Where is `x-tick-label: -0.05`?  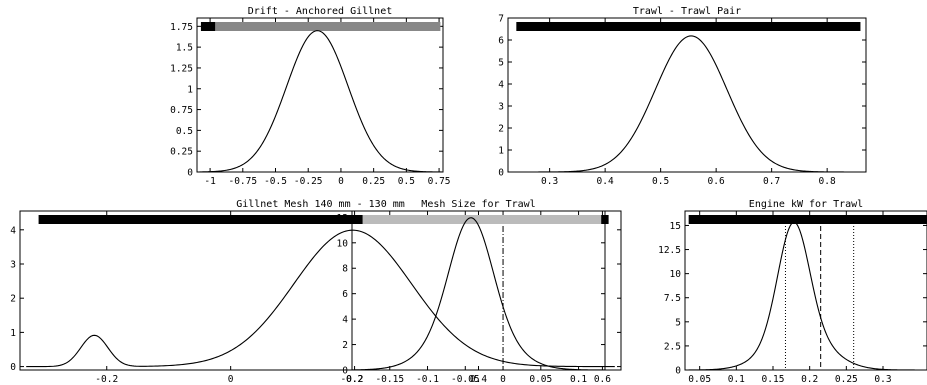
x-tick-label: -0.05 is located at coordinates (465, 379).